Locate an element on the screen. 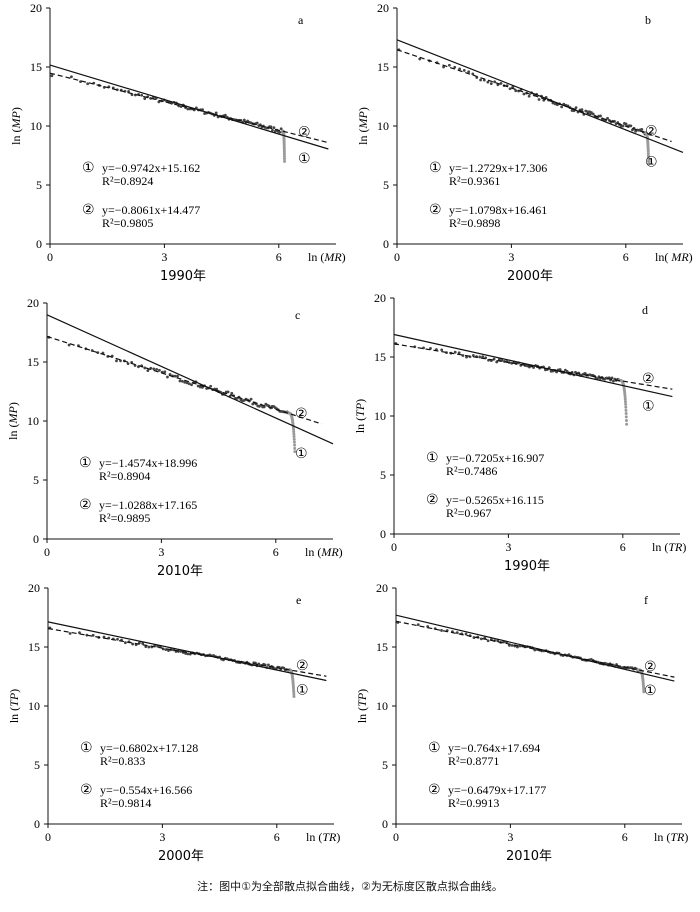  equation-1: y=−0.764x+17.694 is located at coordinates (494, 748).